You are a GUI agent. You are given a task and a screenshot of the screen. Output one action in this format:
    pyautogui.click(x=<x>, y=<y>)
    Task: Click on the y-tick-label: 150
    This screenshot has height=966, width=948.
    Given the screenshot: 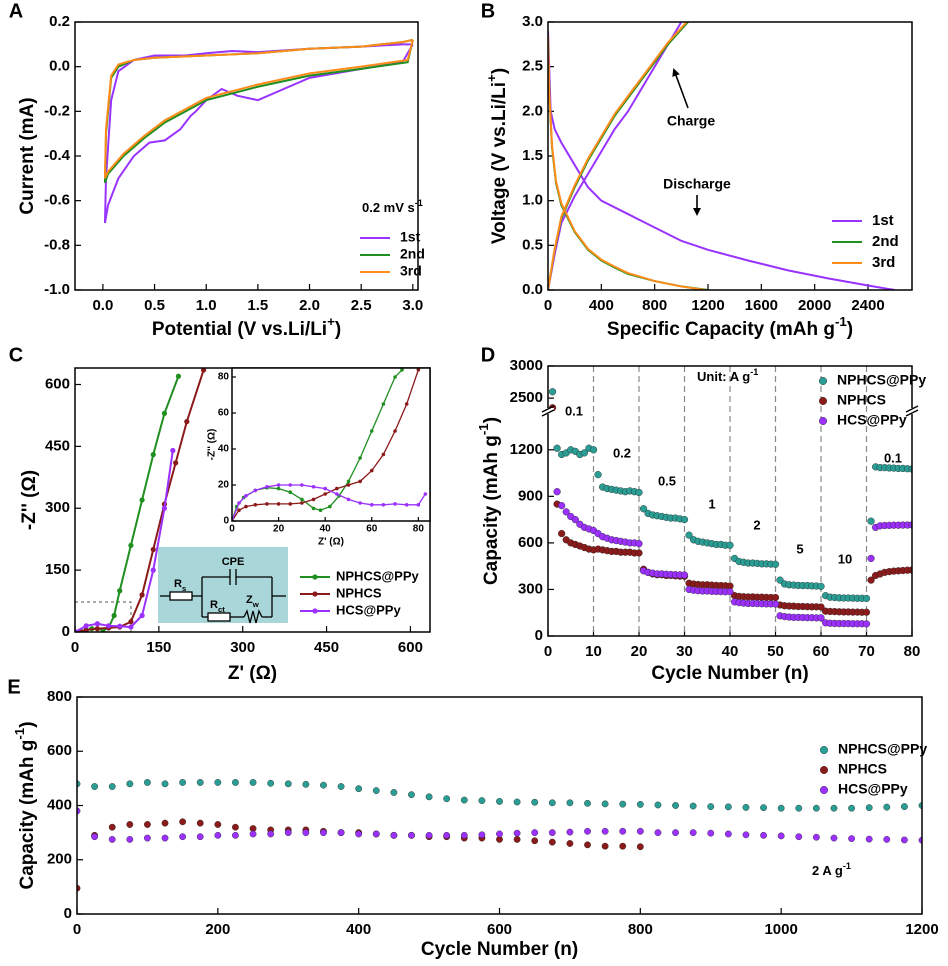 What is the action you would take?
    pyautogui.click(x=57, y=569)
    